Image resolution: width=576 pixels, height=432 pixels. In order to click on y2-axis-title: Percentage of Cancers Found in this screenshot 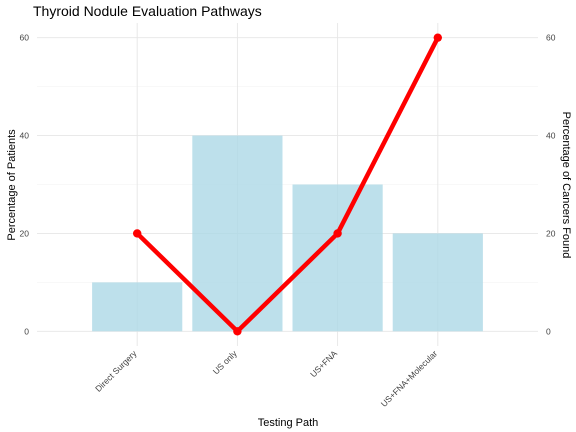, I will do `click(566, 185)`.